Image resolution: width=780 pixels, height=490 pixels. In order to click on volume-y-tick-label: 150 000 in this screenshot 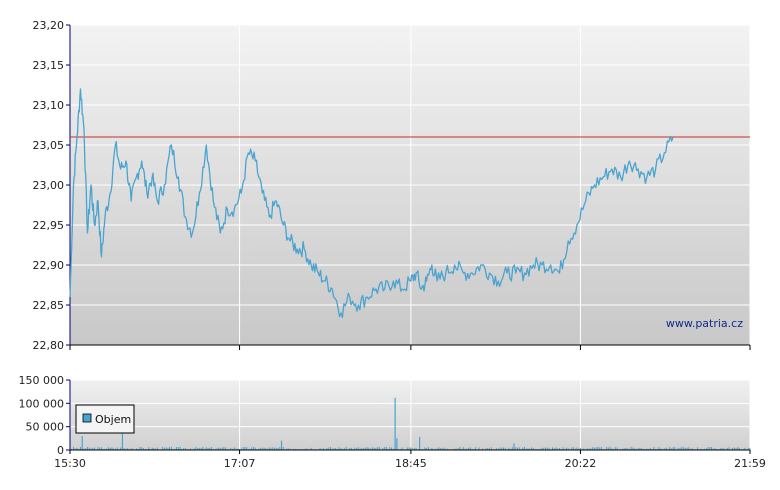, I will do `click(42, 380)`.